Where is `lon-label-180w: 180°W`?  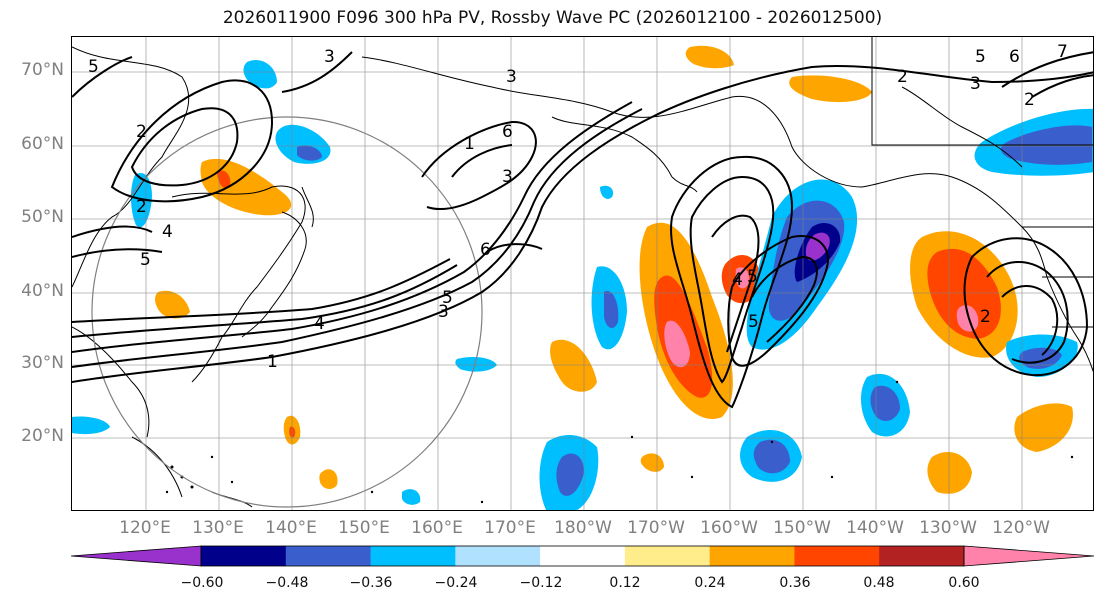
lon-label-180w: 180°W is located at coordinates (583, 528).